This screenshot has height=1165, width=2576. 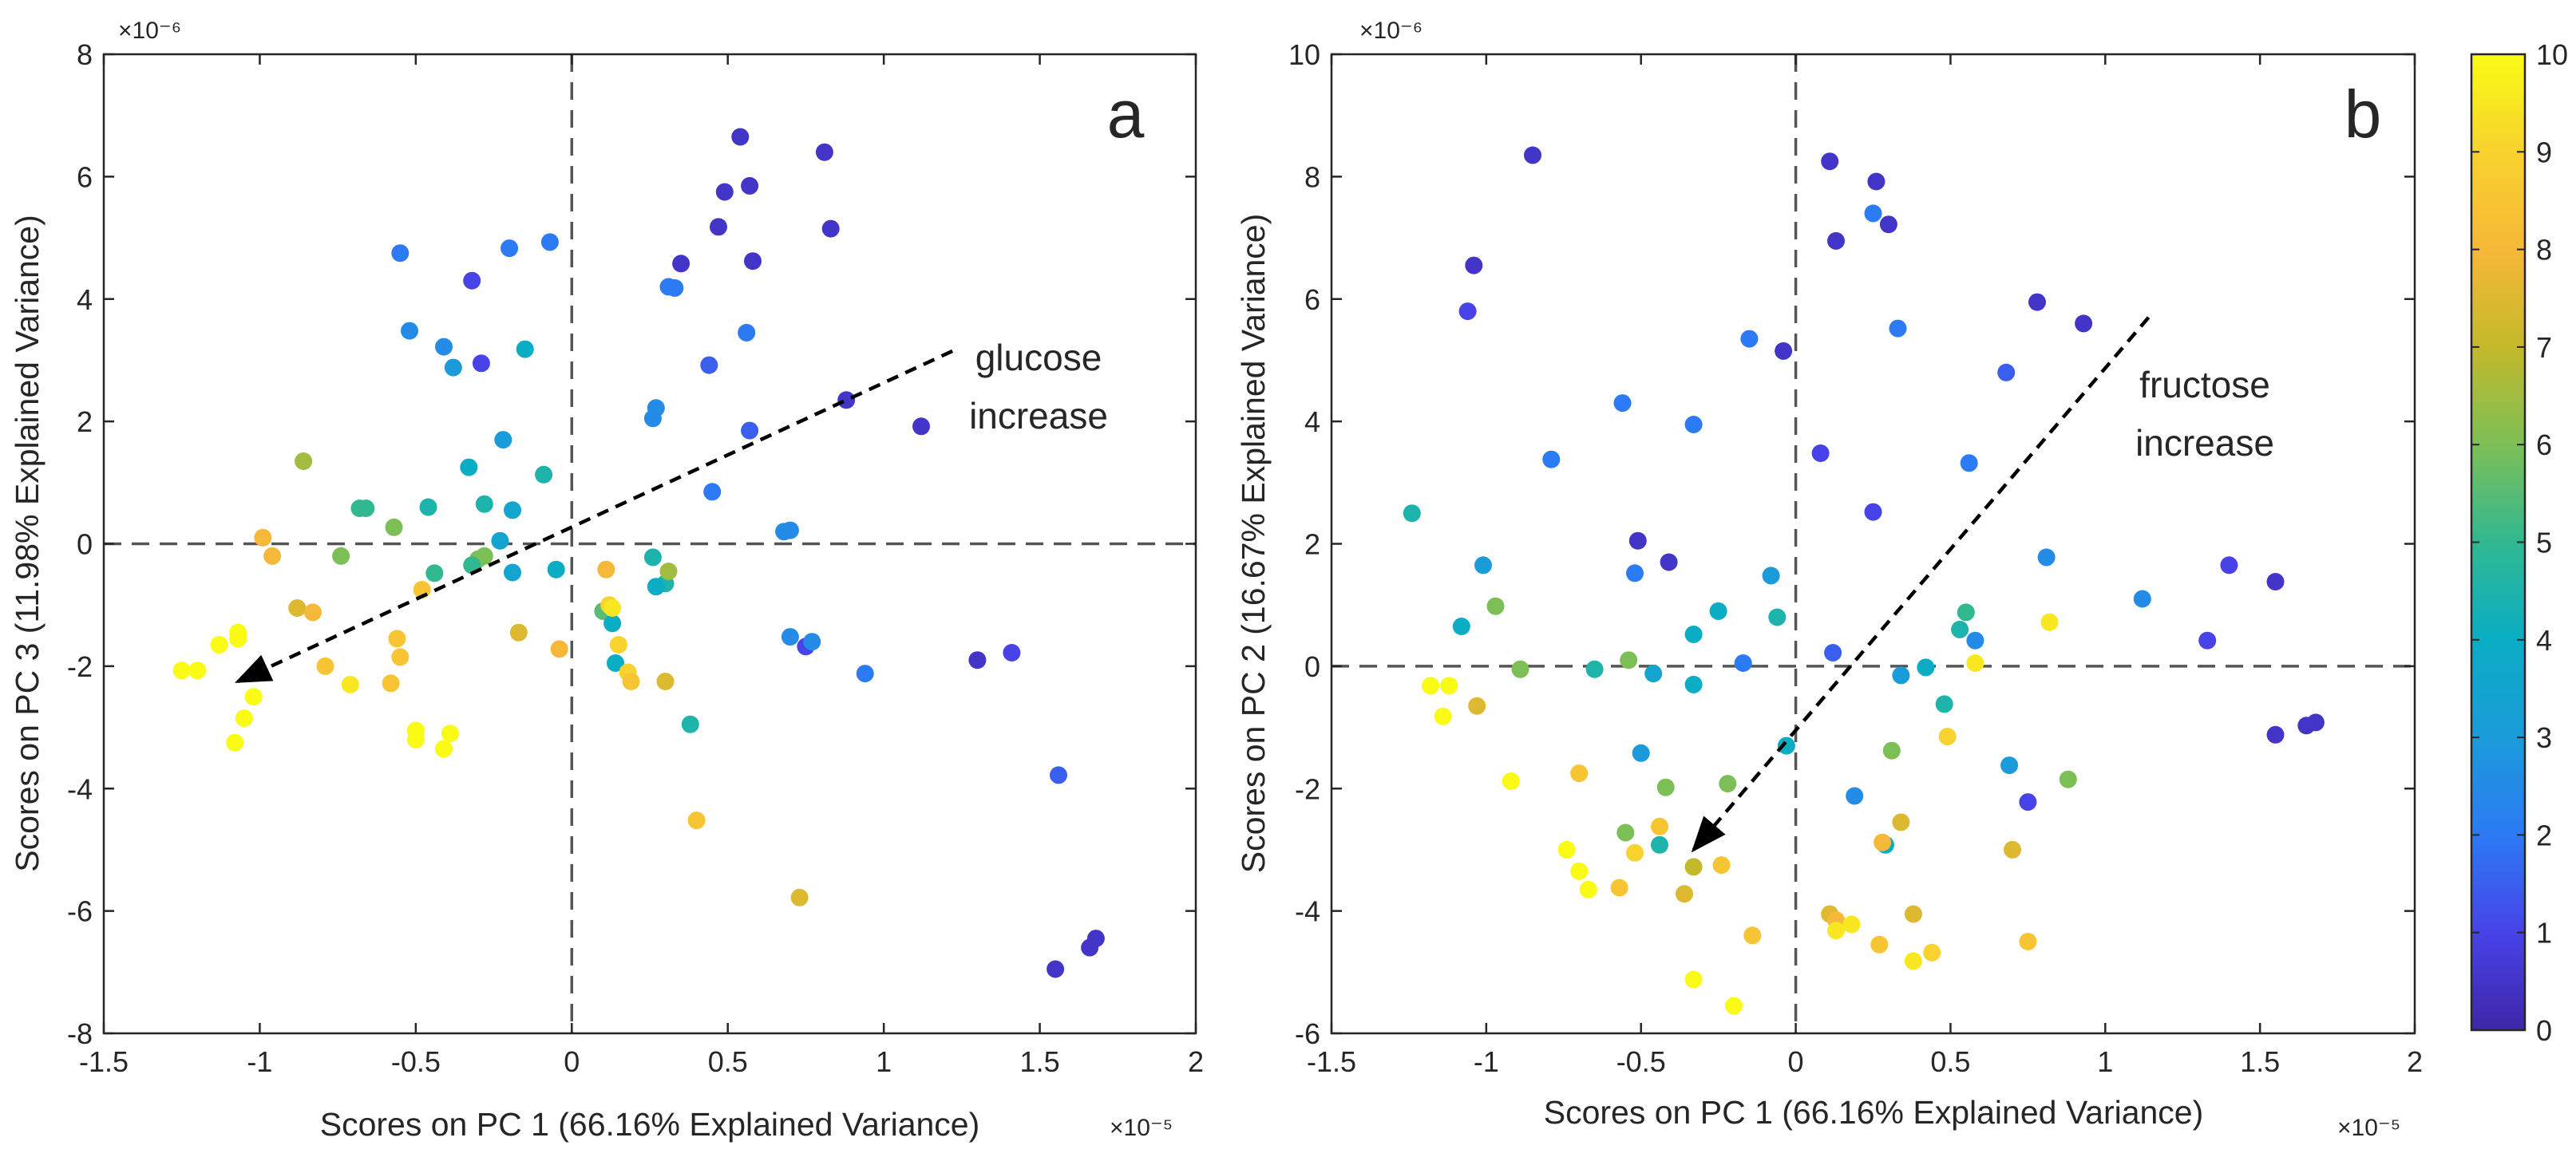 I want to click on y-tick-label: -4, so click(x=80, y=788).